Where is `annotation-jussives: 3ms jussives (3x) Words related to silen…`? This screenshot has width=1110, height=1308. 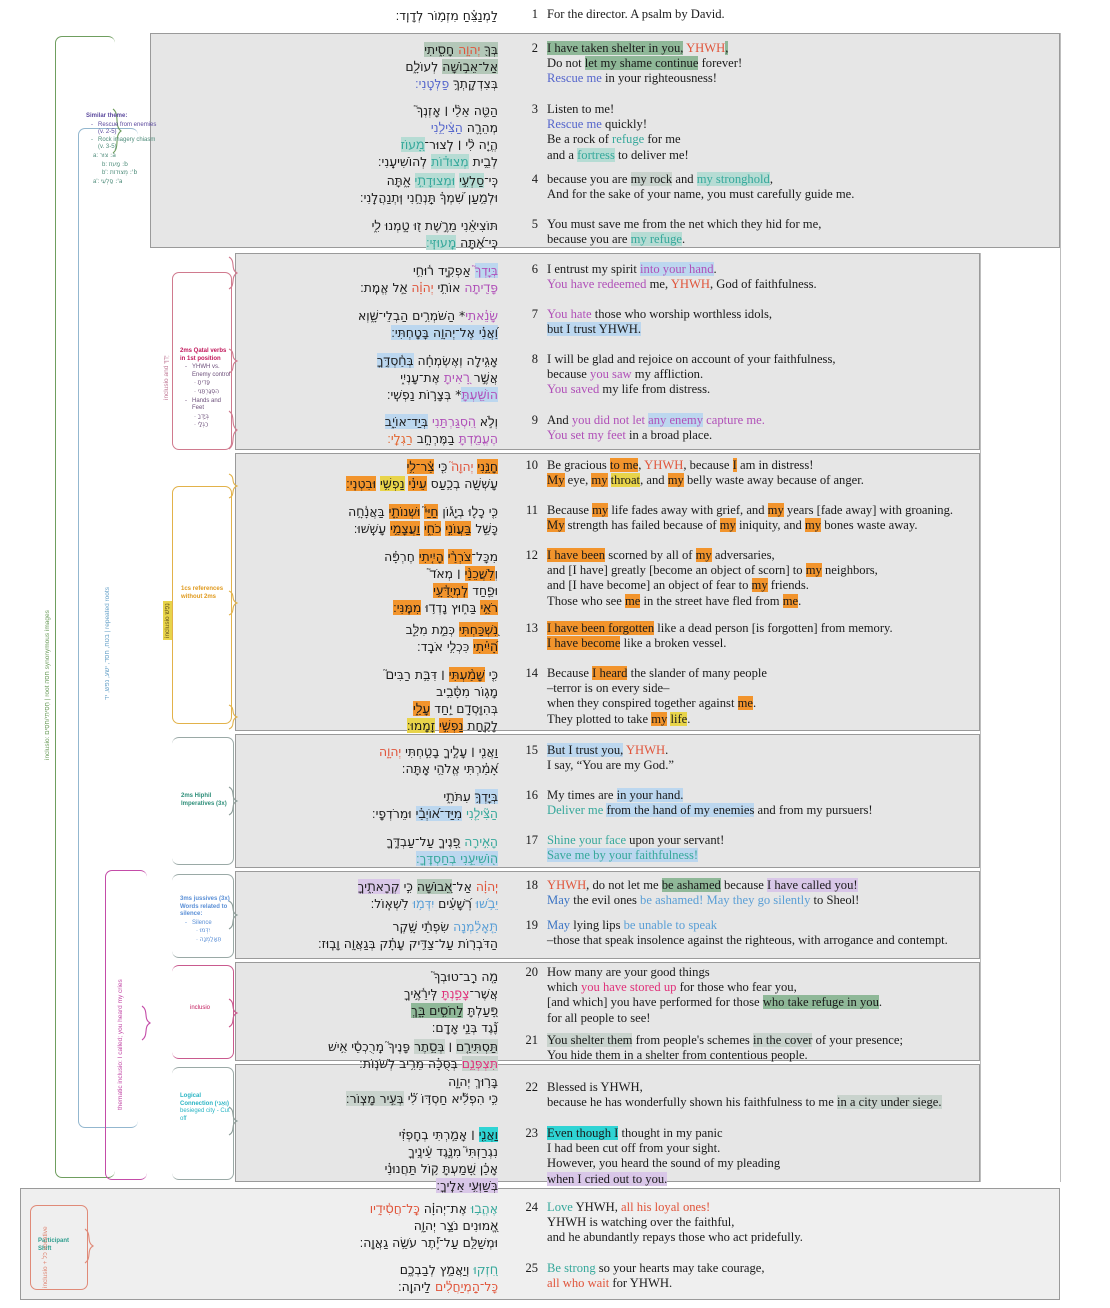 annotation-jussives: 3ms jussives (3x) Words related to silen… is located at coordinates (207, 920).